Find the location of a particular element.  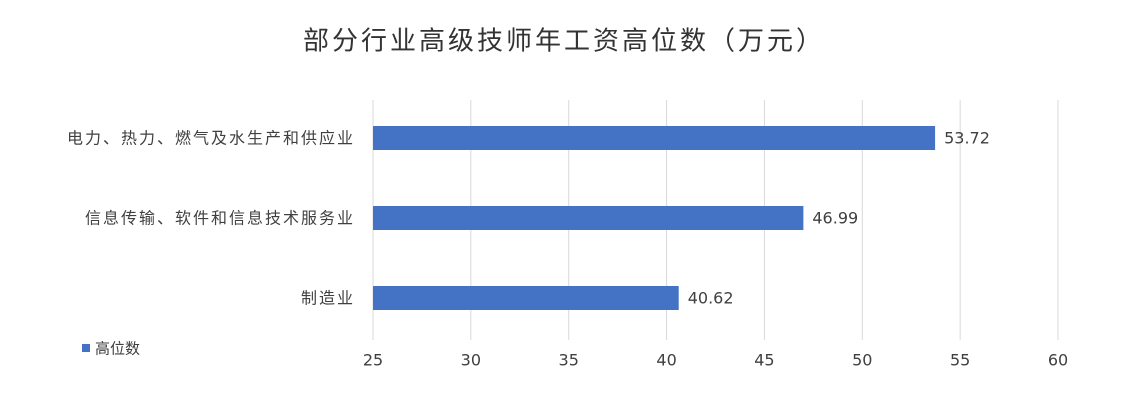

x-tick-label: 40 is located at coordinates (666, 360).